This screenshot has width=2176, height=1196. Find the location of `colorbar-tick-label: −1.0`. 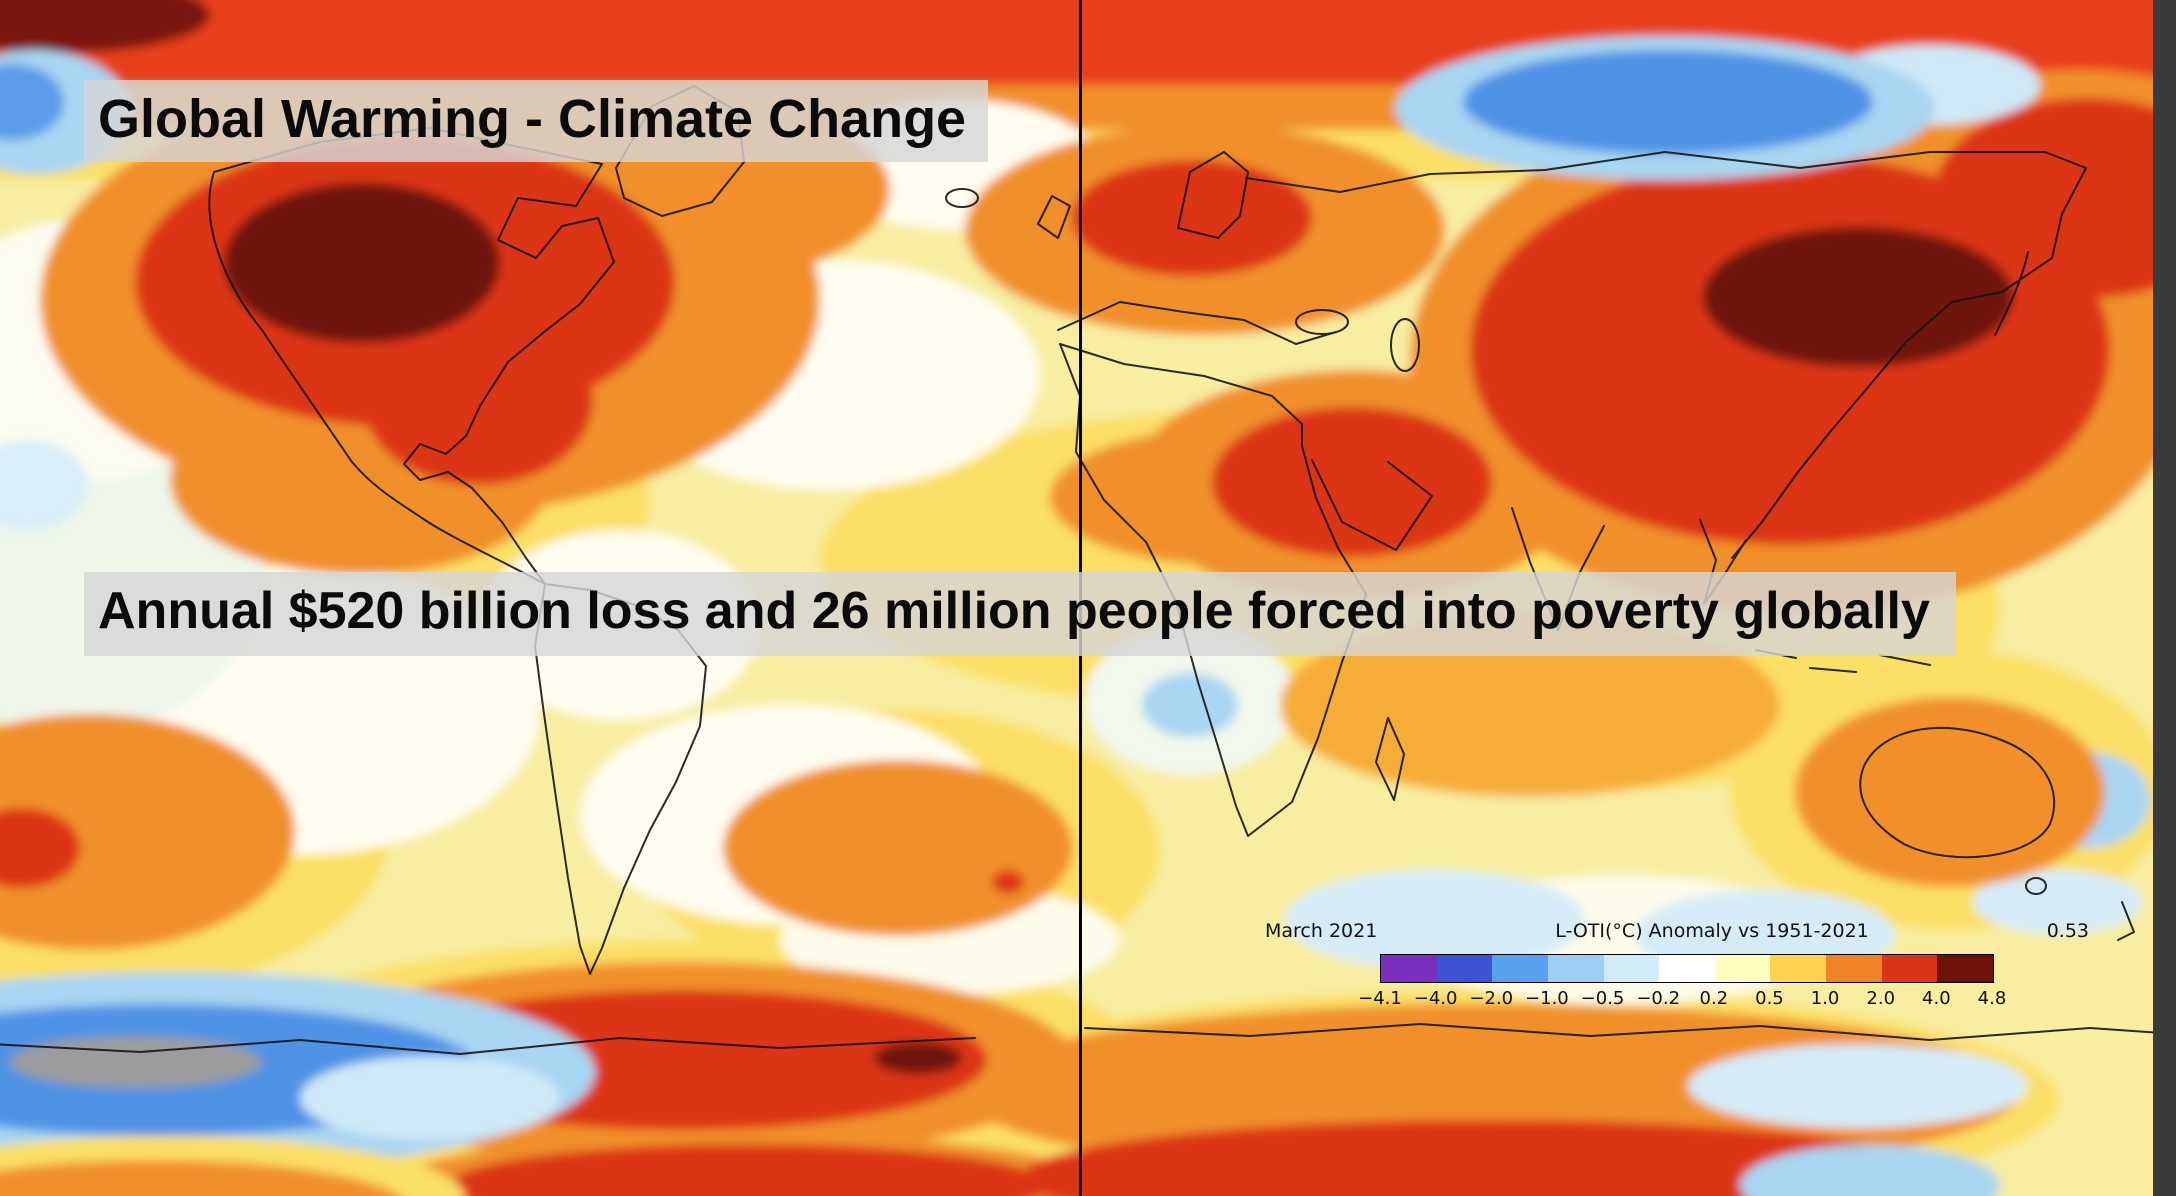

colorbar-tick-label: −1.0 is located at coordinates (1547, 998).